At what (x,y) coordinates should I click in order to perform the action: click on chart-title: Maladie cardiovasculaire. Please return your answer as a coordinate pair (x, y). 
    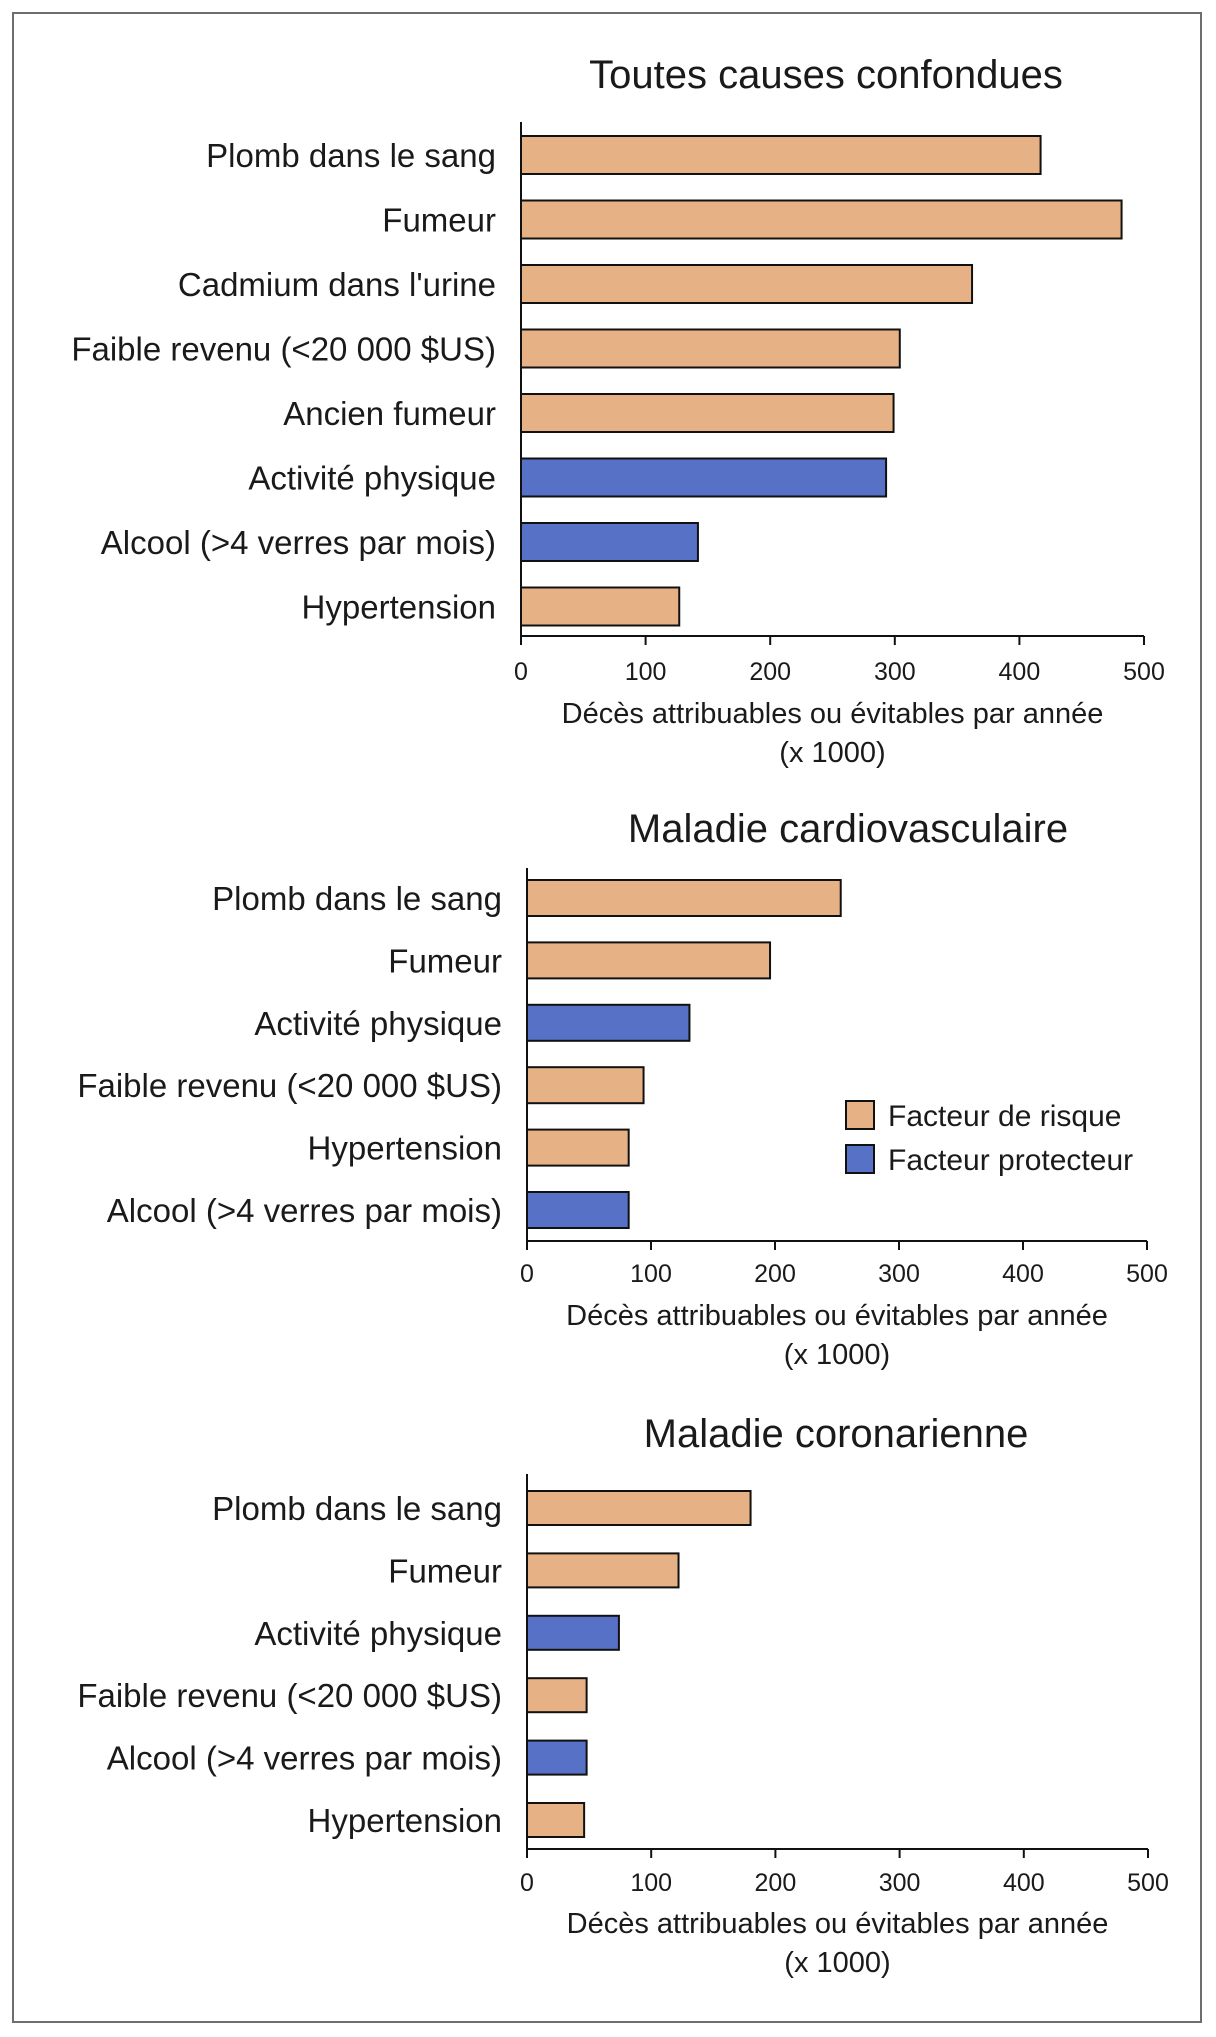
    Looking at the image, I should click on (848, 829).